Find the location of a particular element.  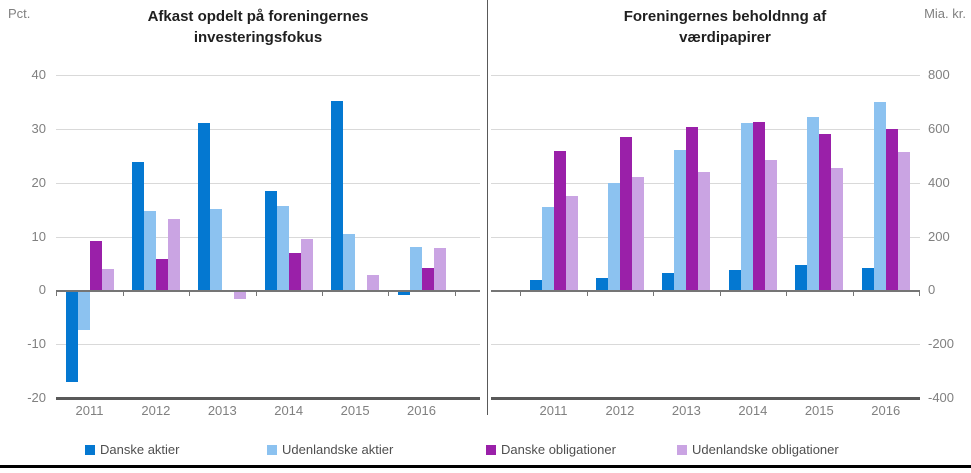

legend-item-danske-obligationer: Danske obligationer is located at coordinates (551, 449).